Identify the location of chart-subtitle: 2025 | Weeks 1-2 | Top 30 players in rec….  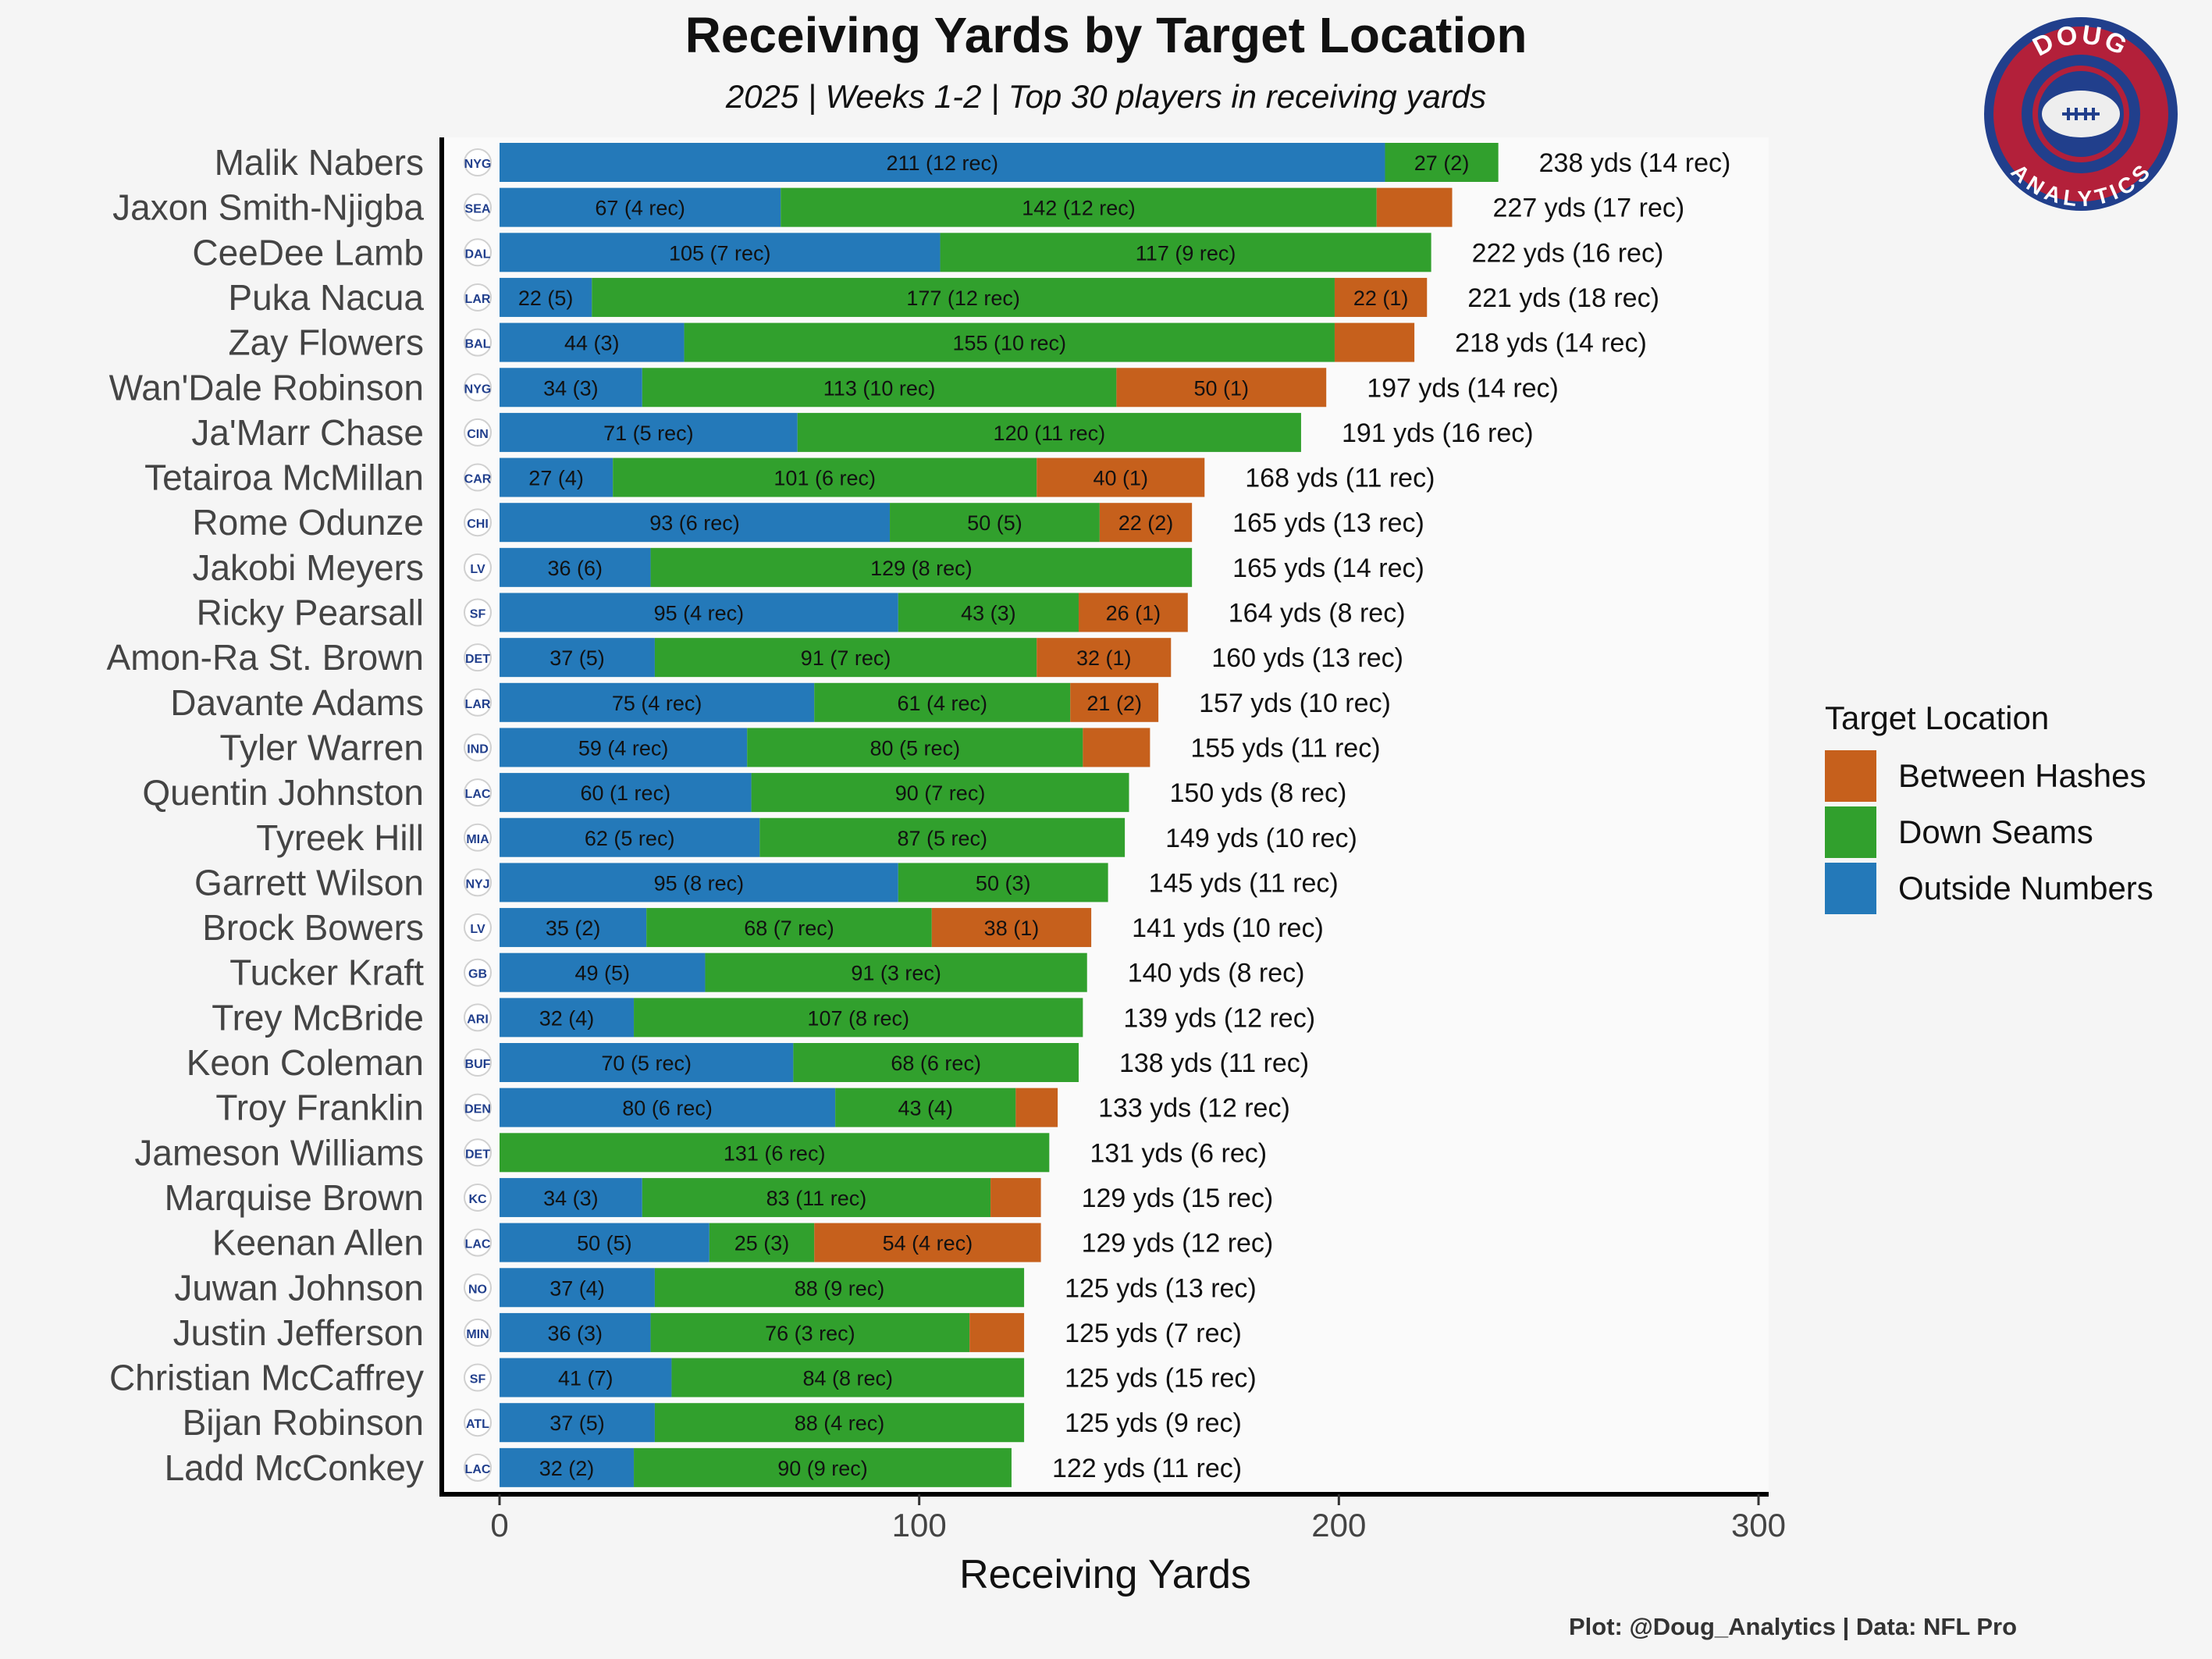
(1106, 96).